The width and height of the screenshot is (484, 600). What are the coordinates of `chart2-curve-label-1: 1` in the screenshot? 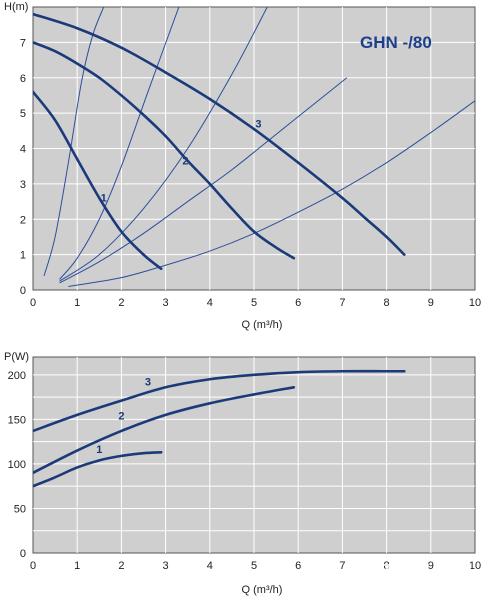 It's located at (99, 450).